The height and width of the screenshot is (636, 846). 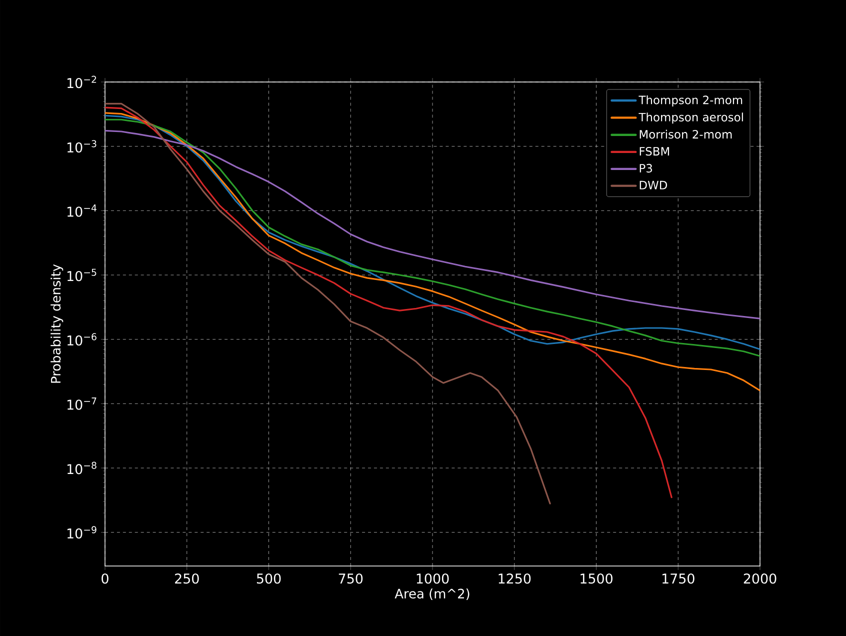 What do you see at coordinates (81, 146) in the screenshot?
I see `y-tick-label: 10$^{−3}$` at bounding box center [81, 146].